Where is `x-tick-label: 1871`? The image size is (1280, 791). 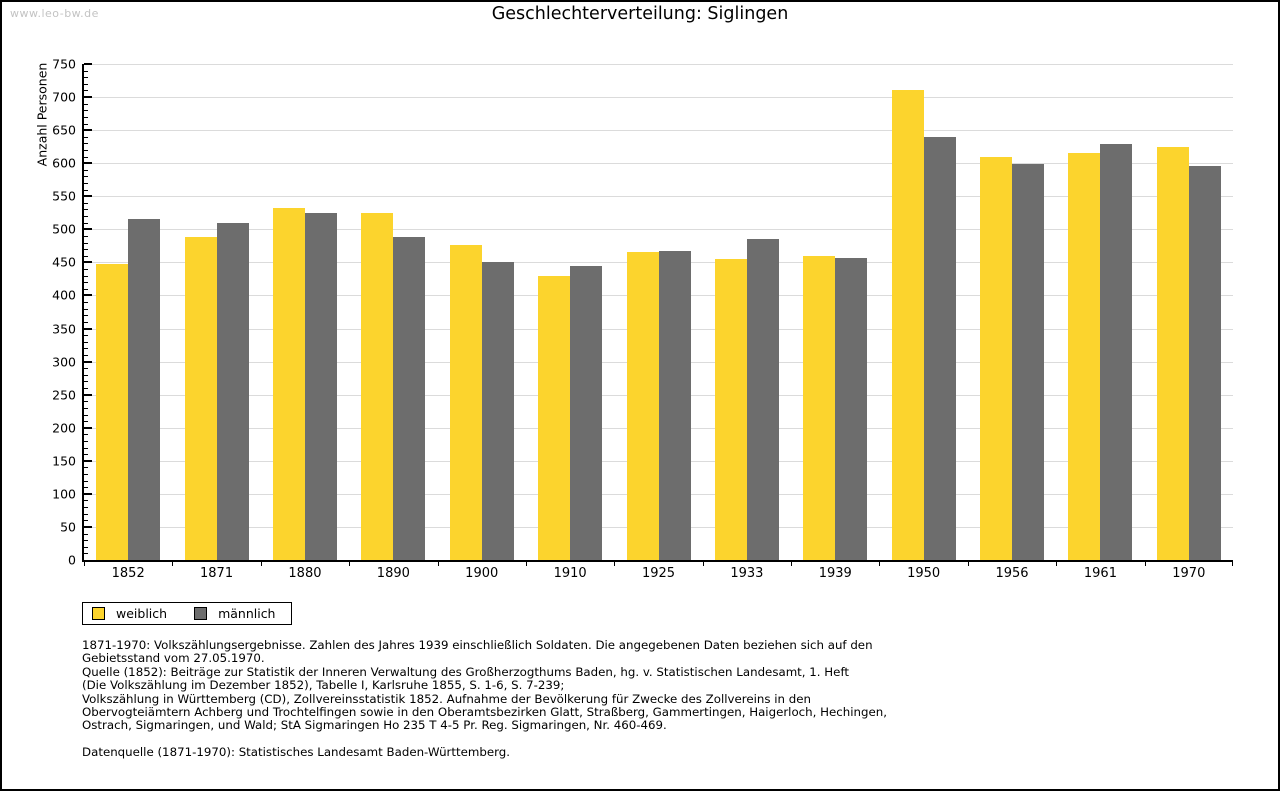 x-tick-label: 1871 is located at coordinates (217, 573).